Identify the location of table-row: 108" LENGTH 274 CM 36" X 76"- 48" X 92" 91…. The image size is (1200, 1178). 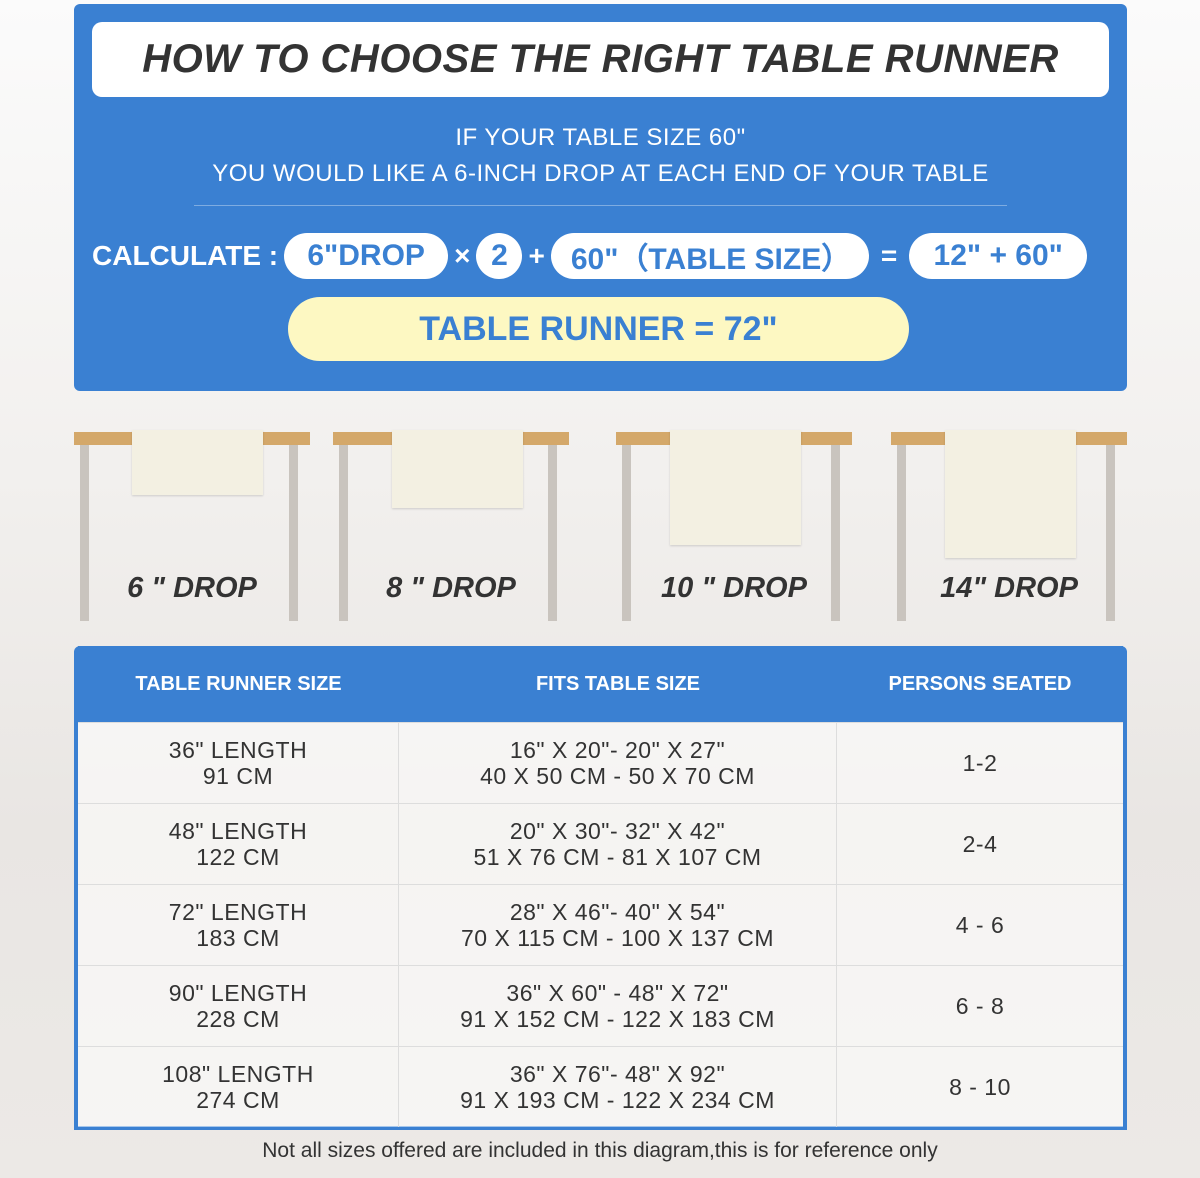
(600, 1086).